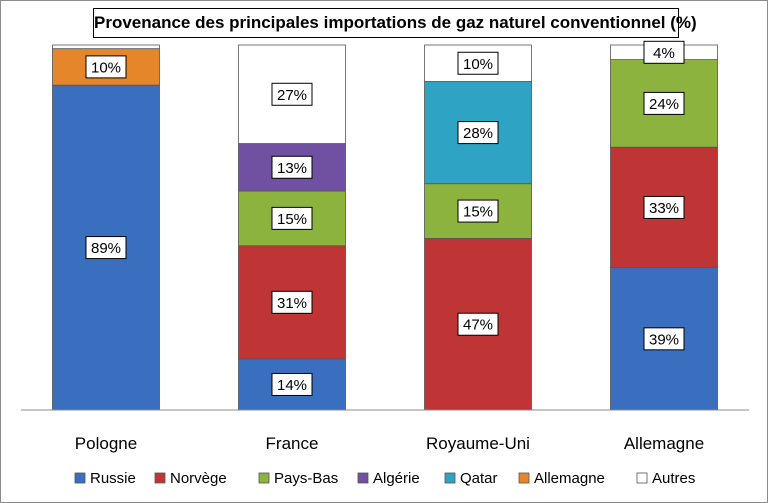  What do you see at coordinates (479, 478) in the screenshot?
I see `legend-label: Qatar` at bounding box center [479, 478].